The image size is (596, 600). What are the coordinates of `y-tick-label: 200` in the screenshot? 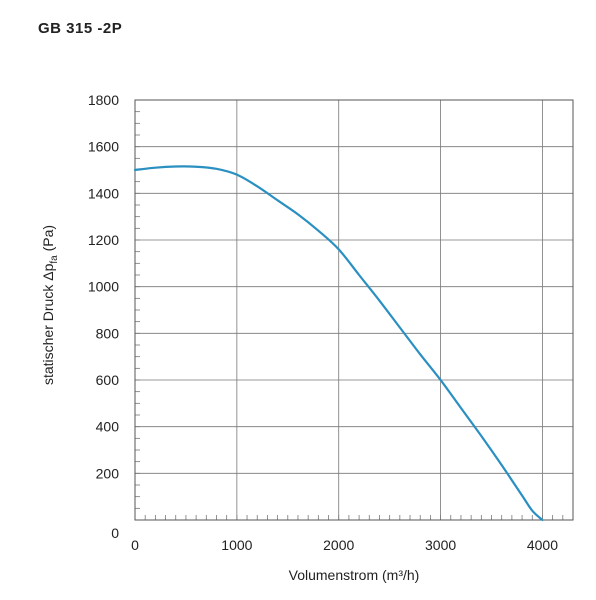 It's located at (108, 473).